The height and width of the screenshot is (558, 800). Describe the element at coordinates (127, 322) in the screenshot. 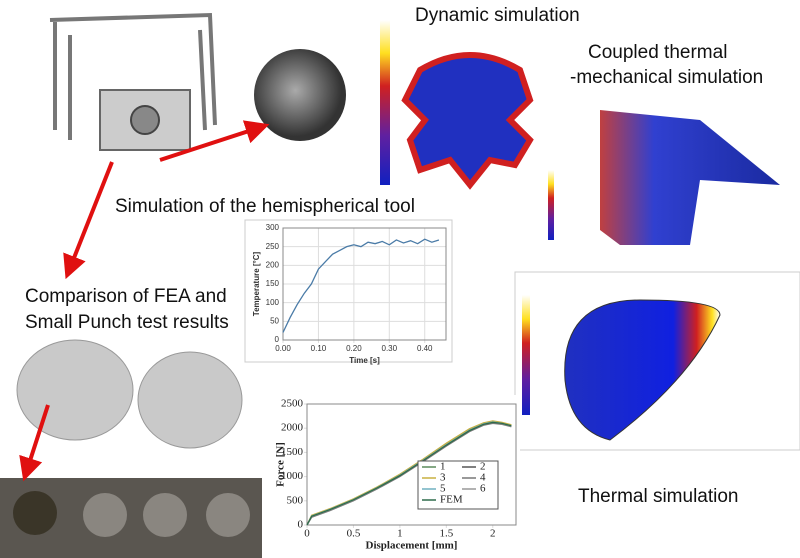

I see `label: Small Punch test results` at that location.